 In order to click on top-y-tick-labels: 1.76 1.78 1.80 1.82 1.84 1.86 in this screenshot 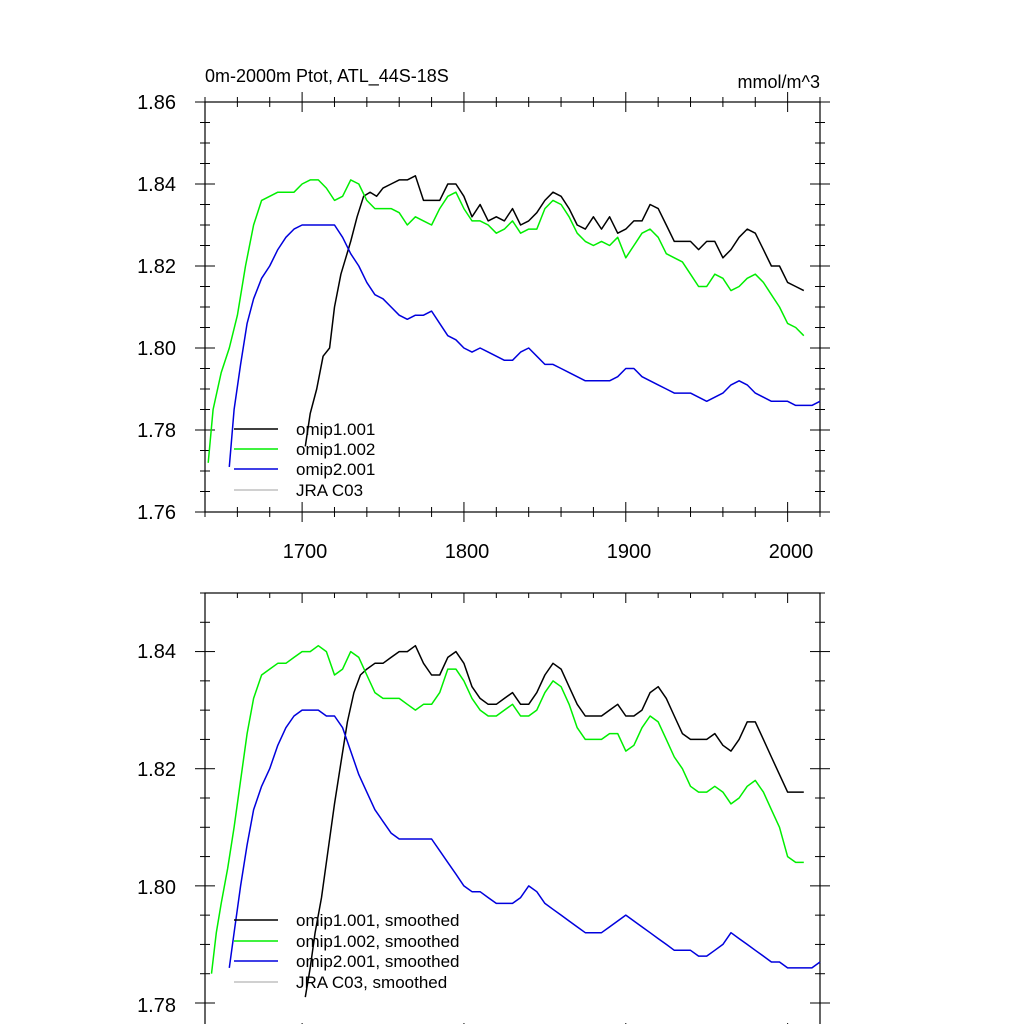, I will do `click(156, 308)`.